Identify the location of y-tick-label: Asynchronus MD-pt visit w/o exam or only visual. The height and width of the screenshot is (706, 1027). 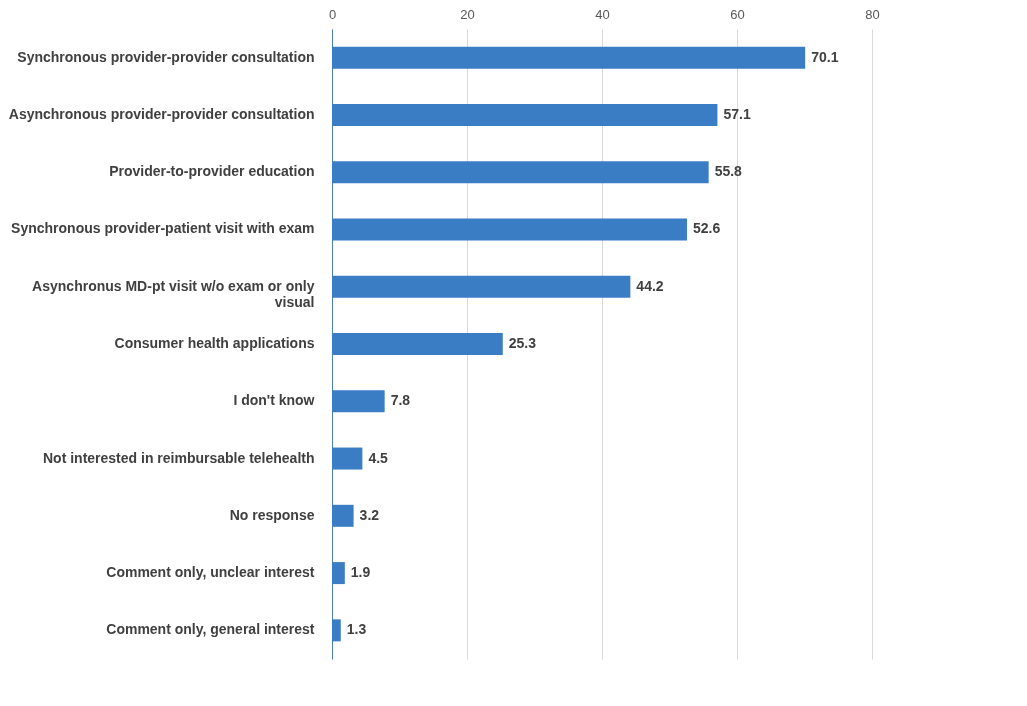
(173, 293).